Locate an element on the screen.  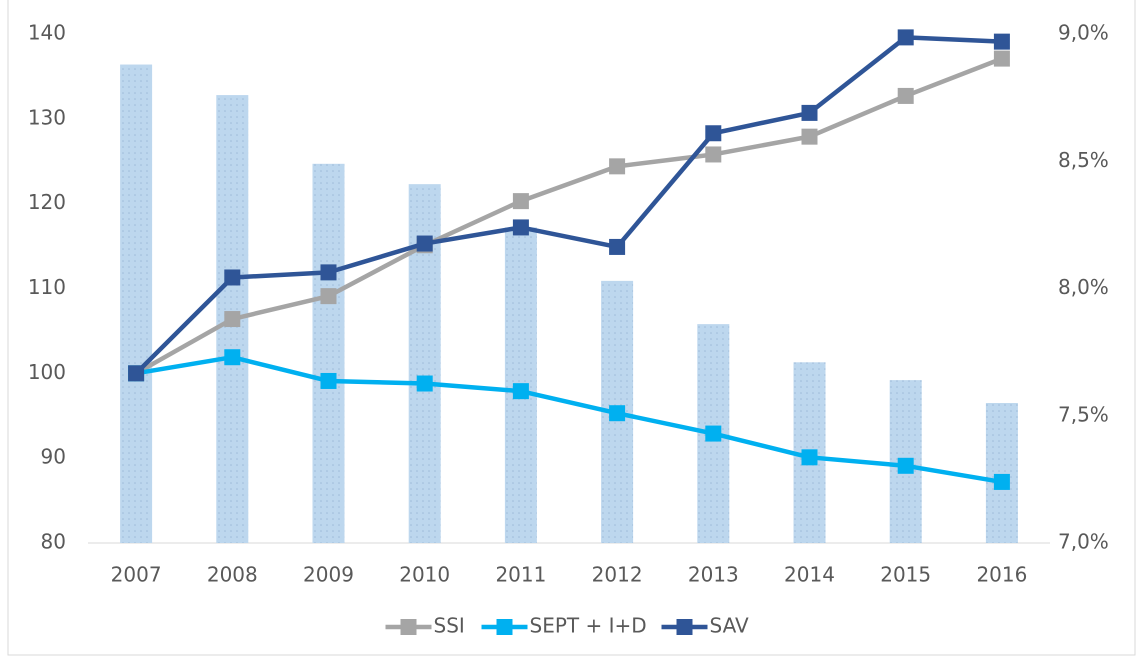
legend-label: SSI is located at coordinates (449, 626).